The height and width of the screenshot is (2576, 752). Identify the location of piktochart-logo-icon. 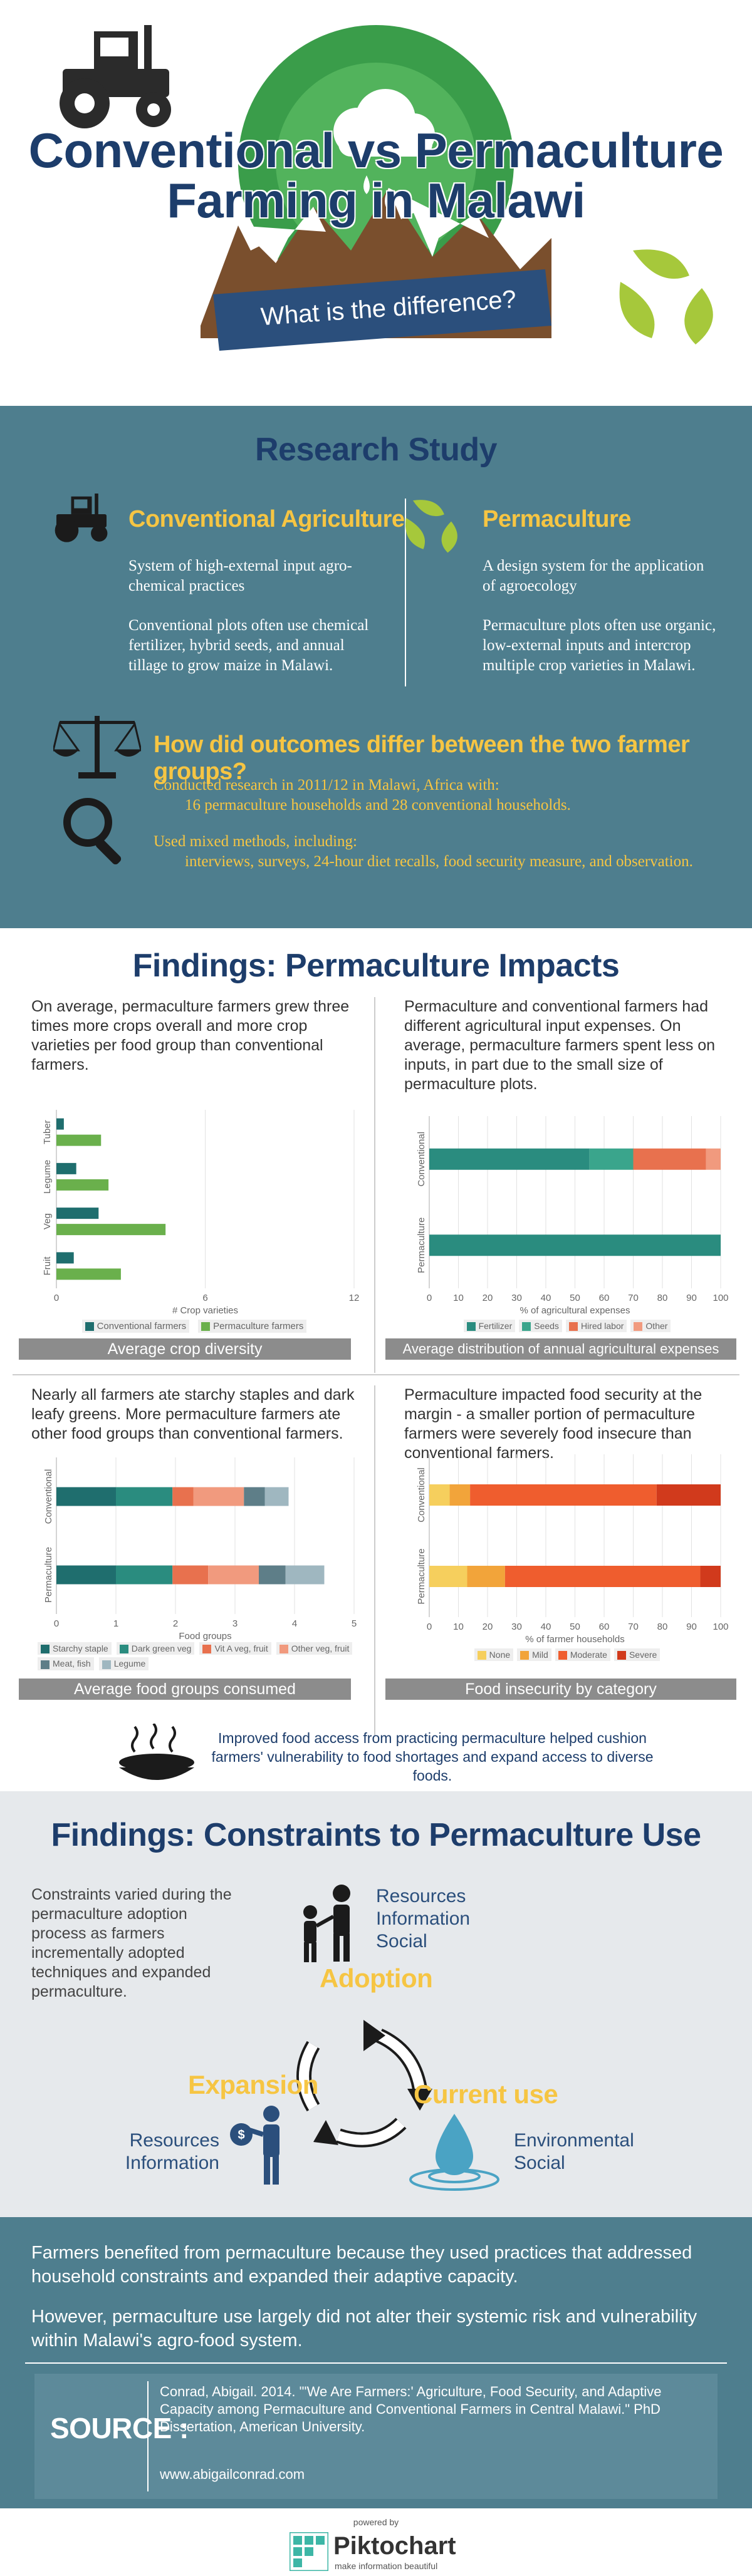
(309, 2551).